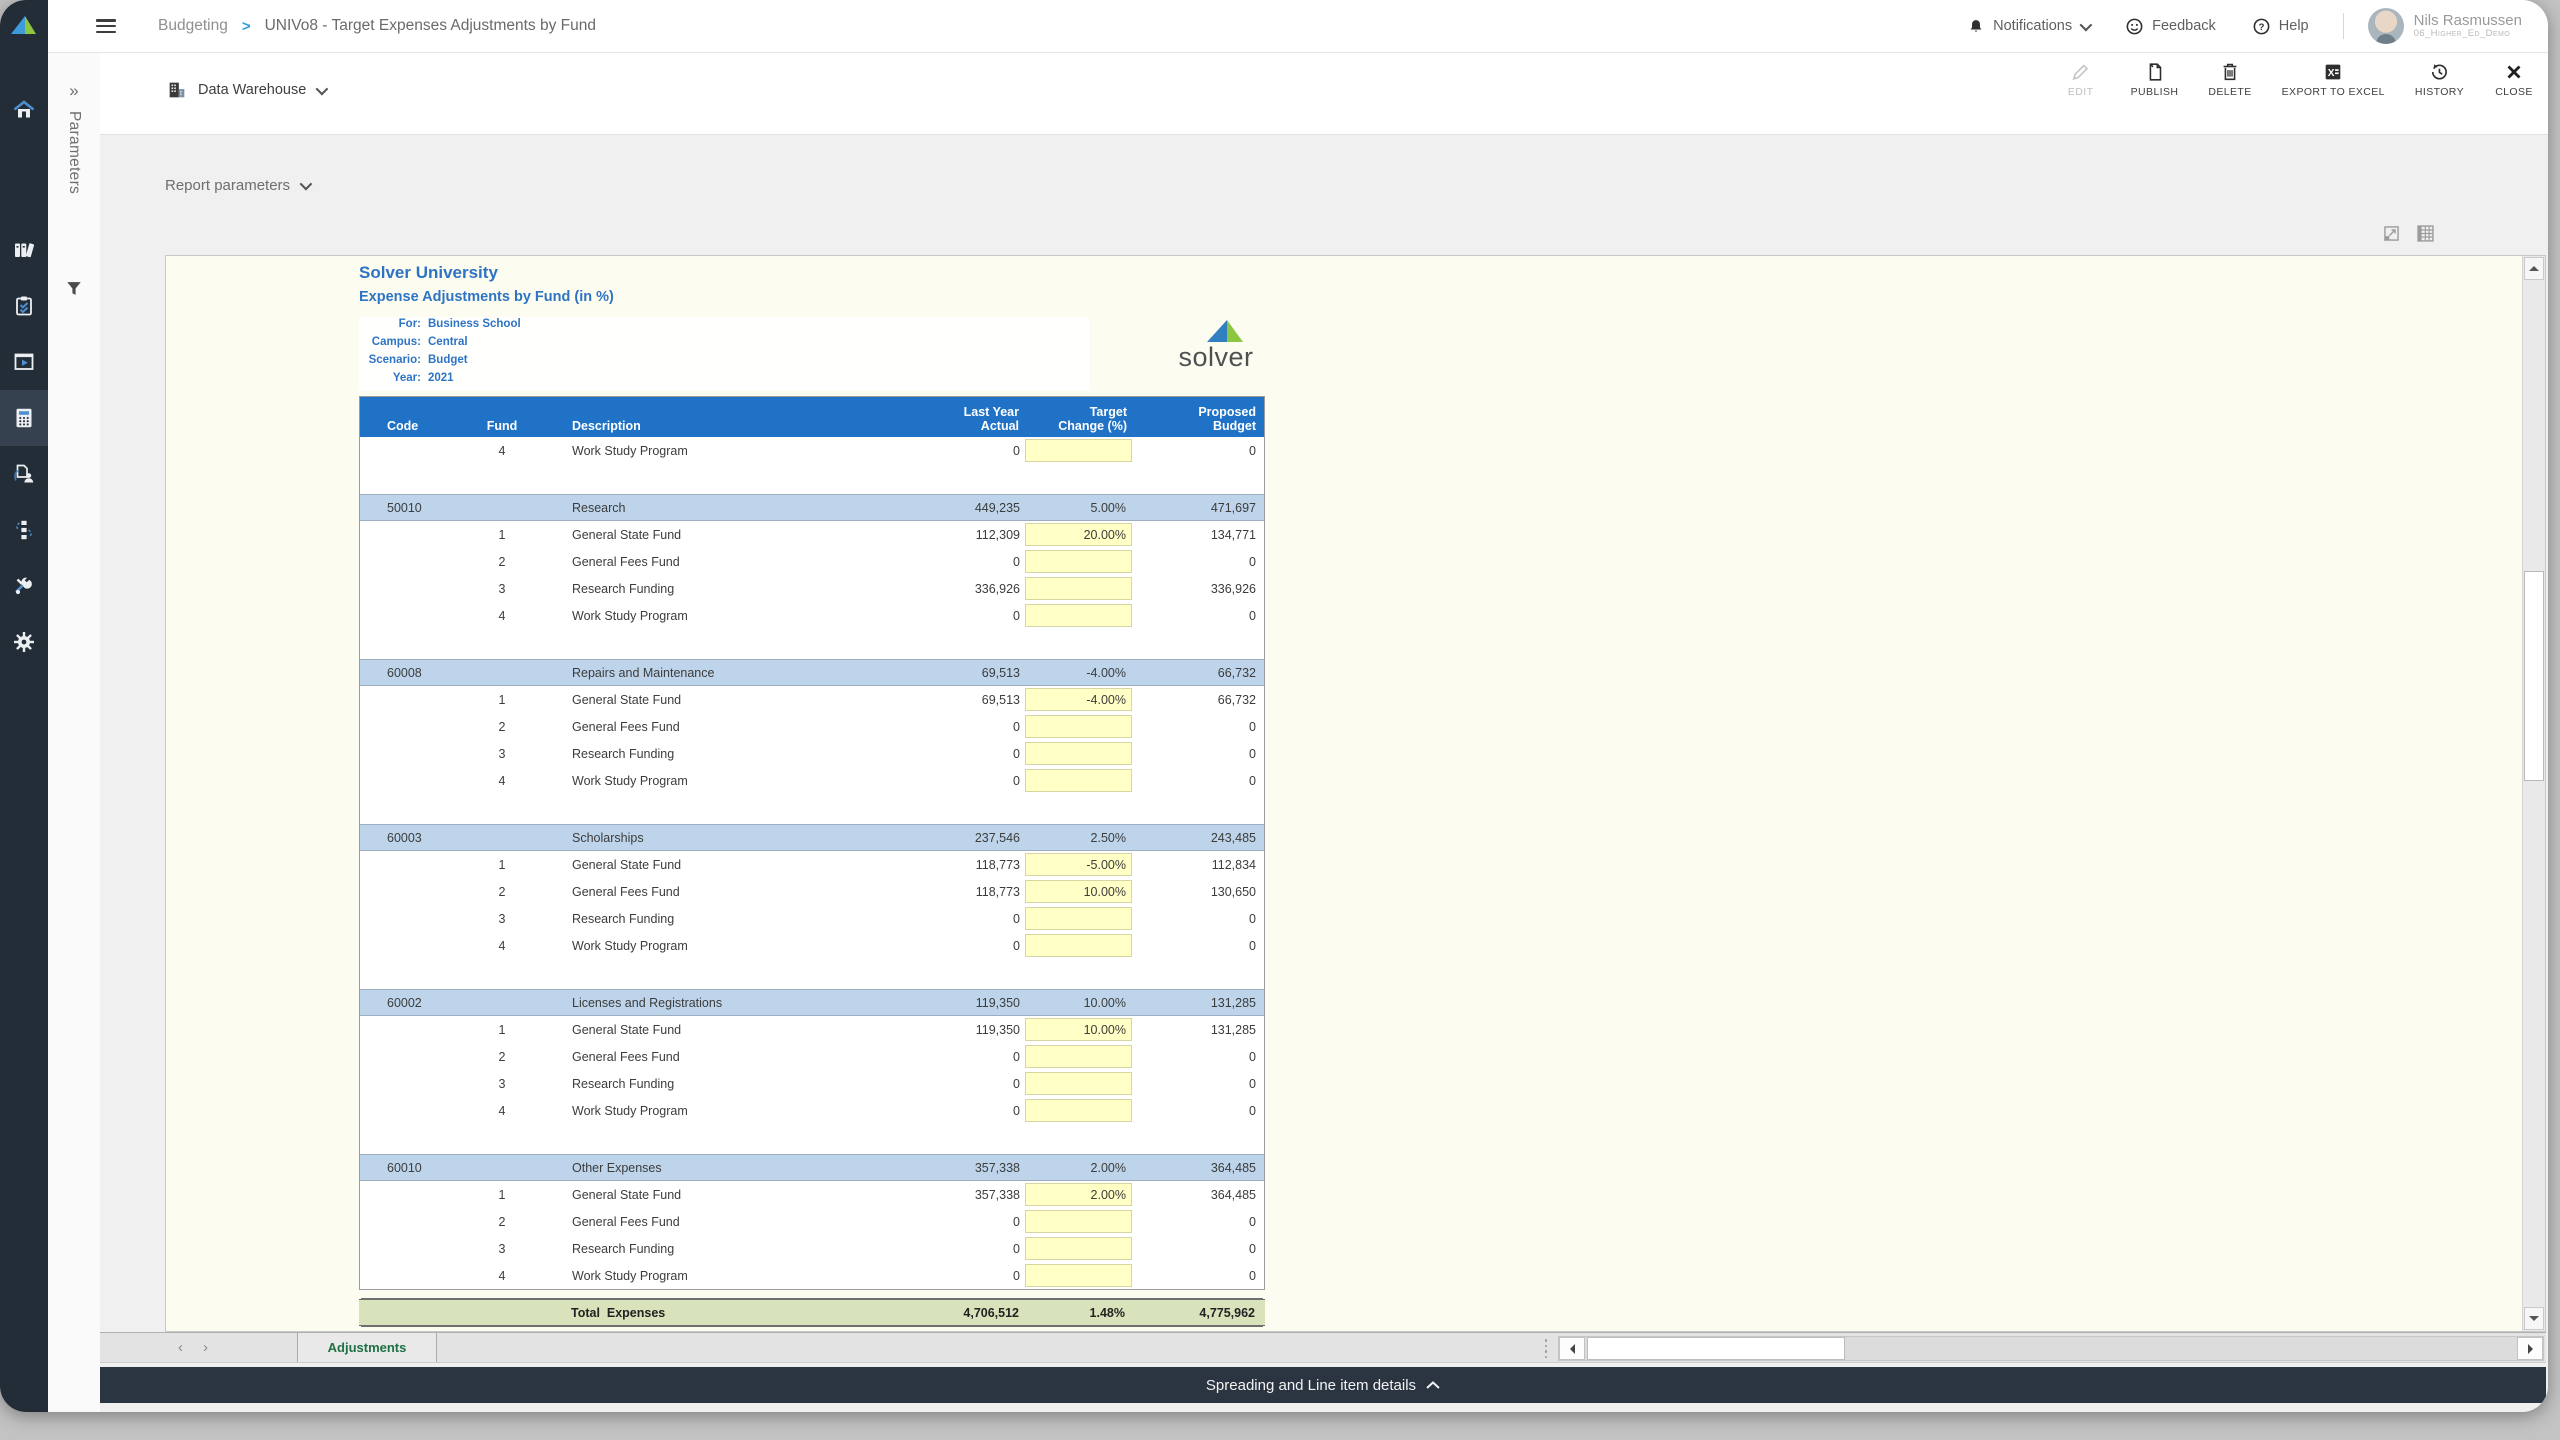  I want to click on scroll-right-button, so click(2530, 1348).